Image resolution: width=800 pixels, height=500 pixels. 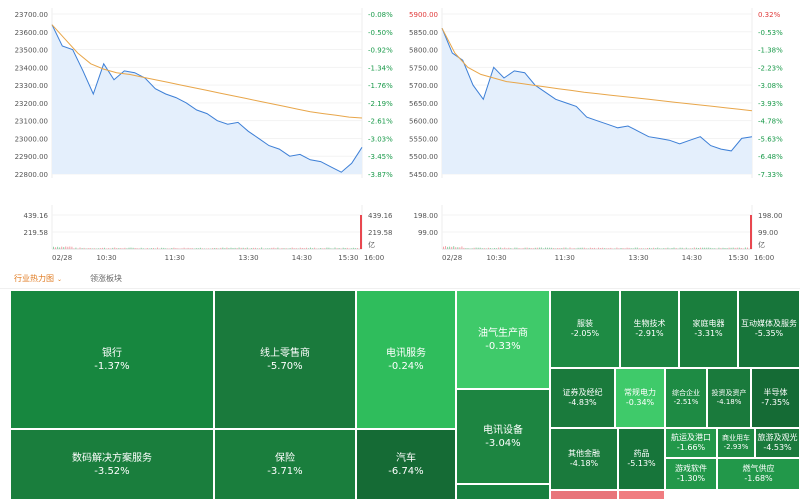 I want to click on heatmap-tile-name: 线上零售商, so click(x=285, y=353).